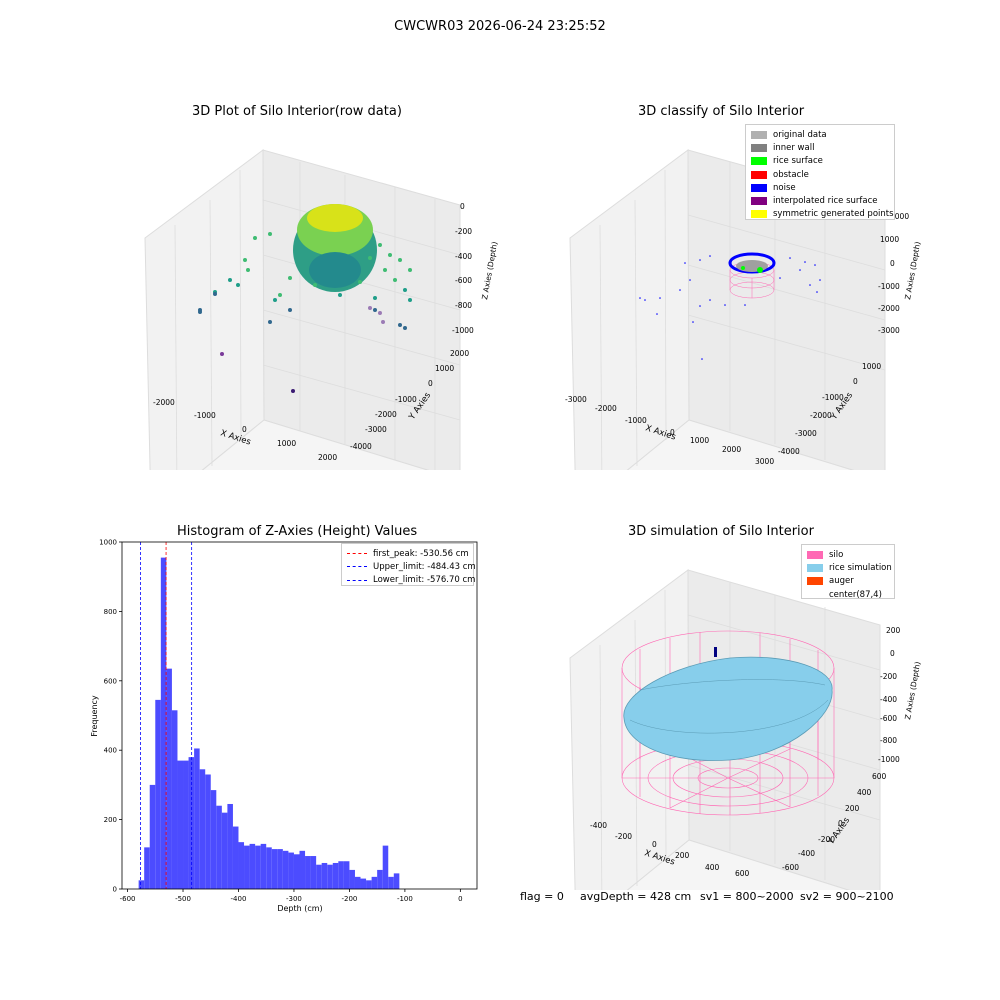 The width and height of the screenshot is (1000, 1000). Describe the element at coordinates (833, 397) in the screenshot. I see `classify-y-tick: -1000` at that location.